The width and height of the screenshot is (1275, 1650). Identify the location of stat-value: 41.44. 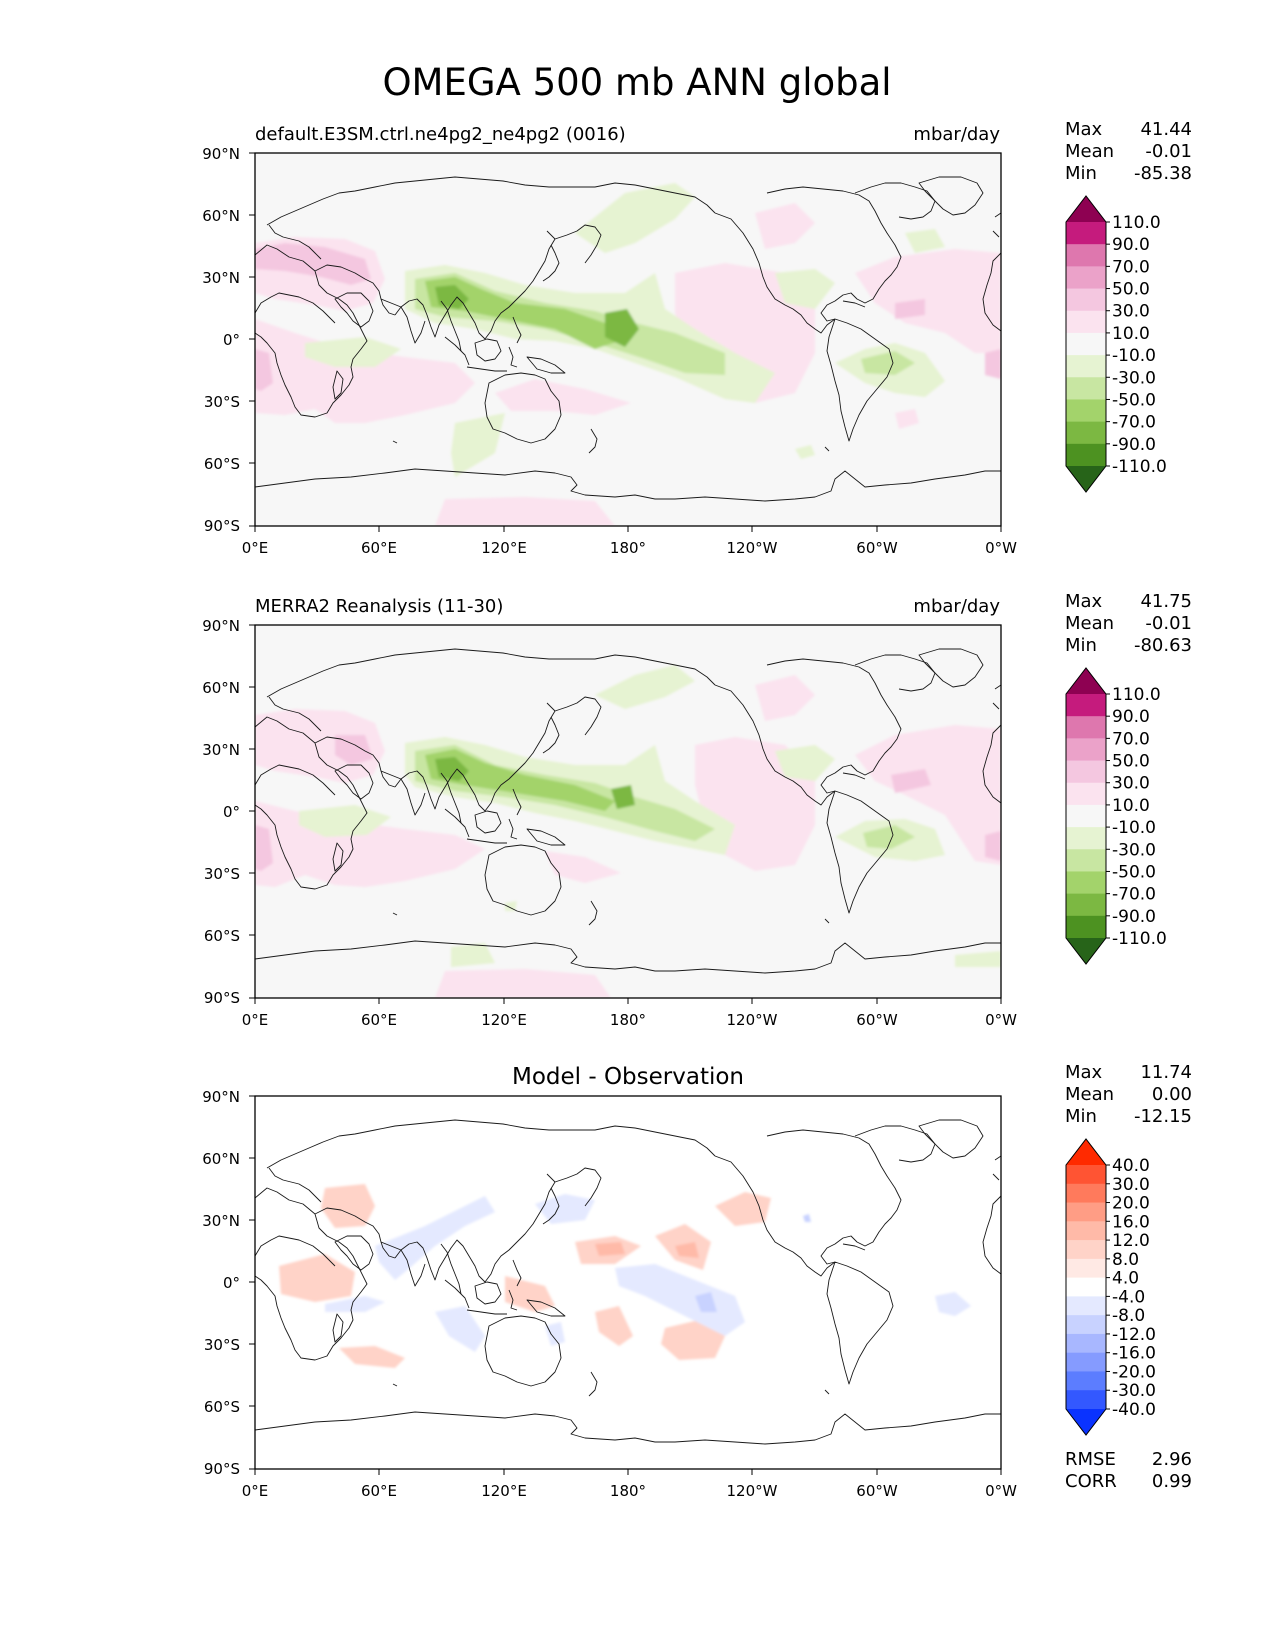
(1166, 129).